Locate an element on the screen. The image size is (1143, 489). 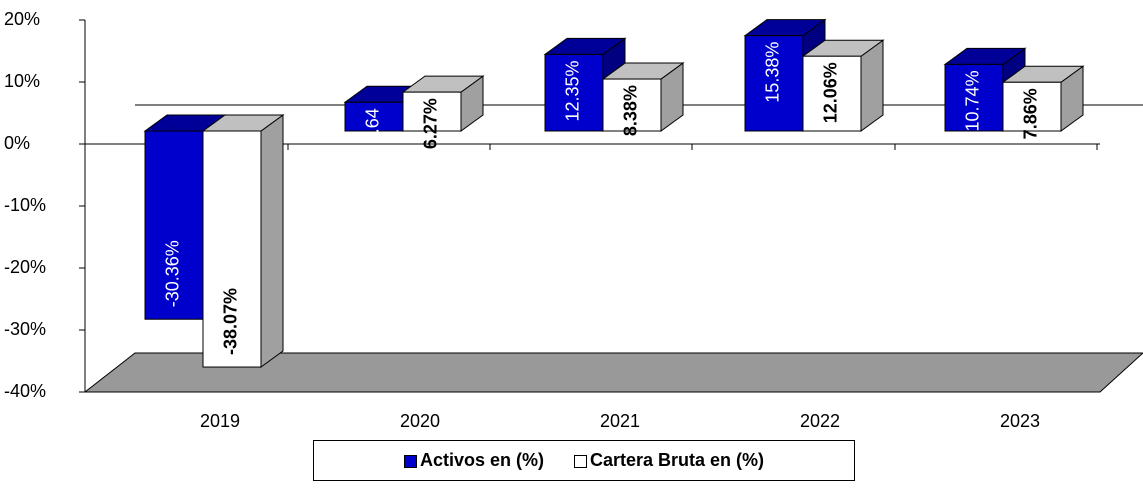
data-label: 12.06% is located at coordinates (831, 92).